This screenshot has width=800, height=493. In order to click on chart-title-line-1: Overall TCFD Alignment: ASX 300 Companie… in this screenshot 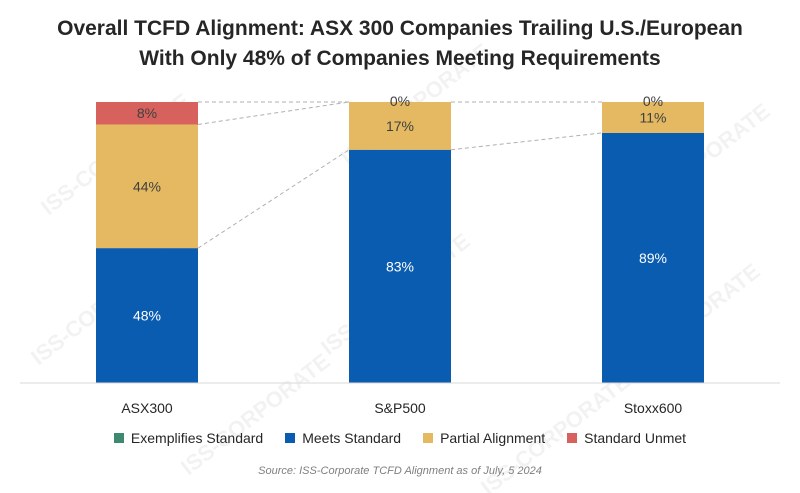, I will do `click(400, 28)`.